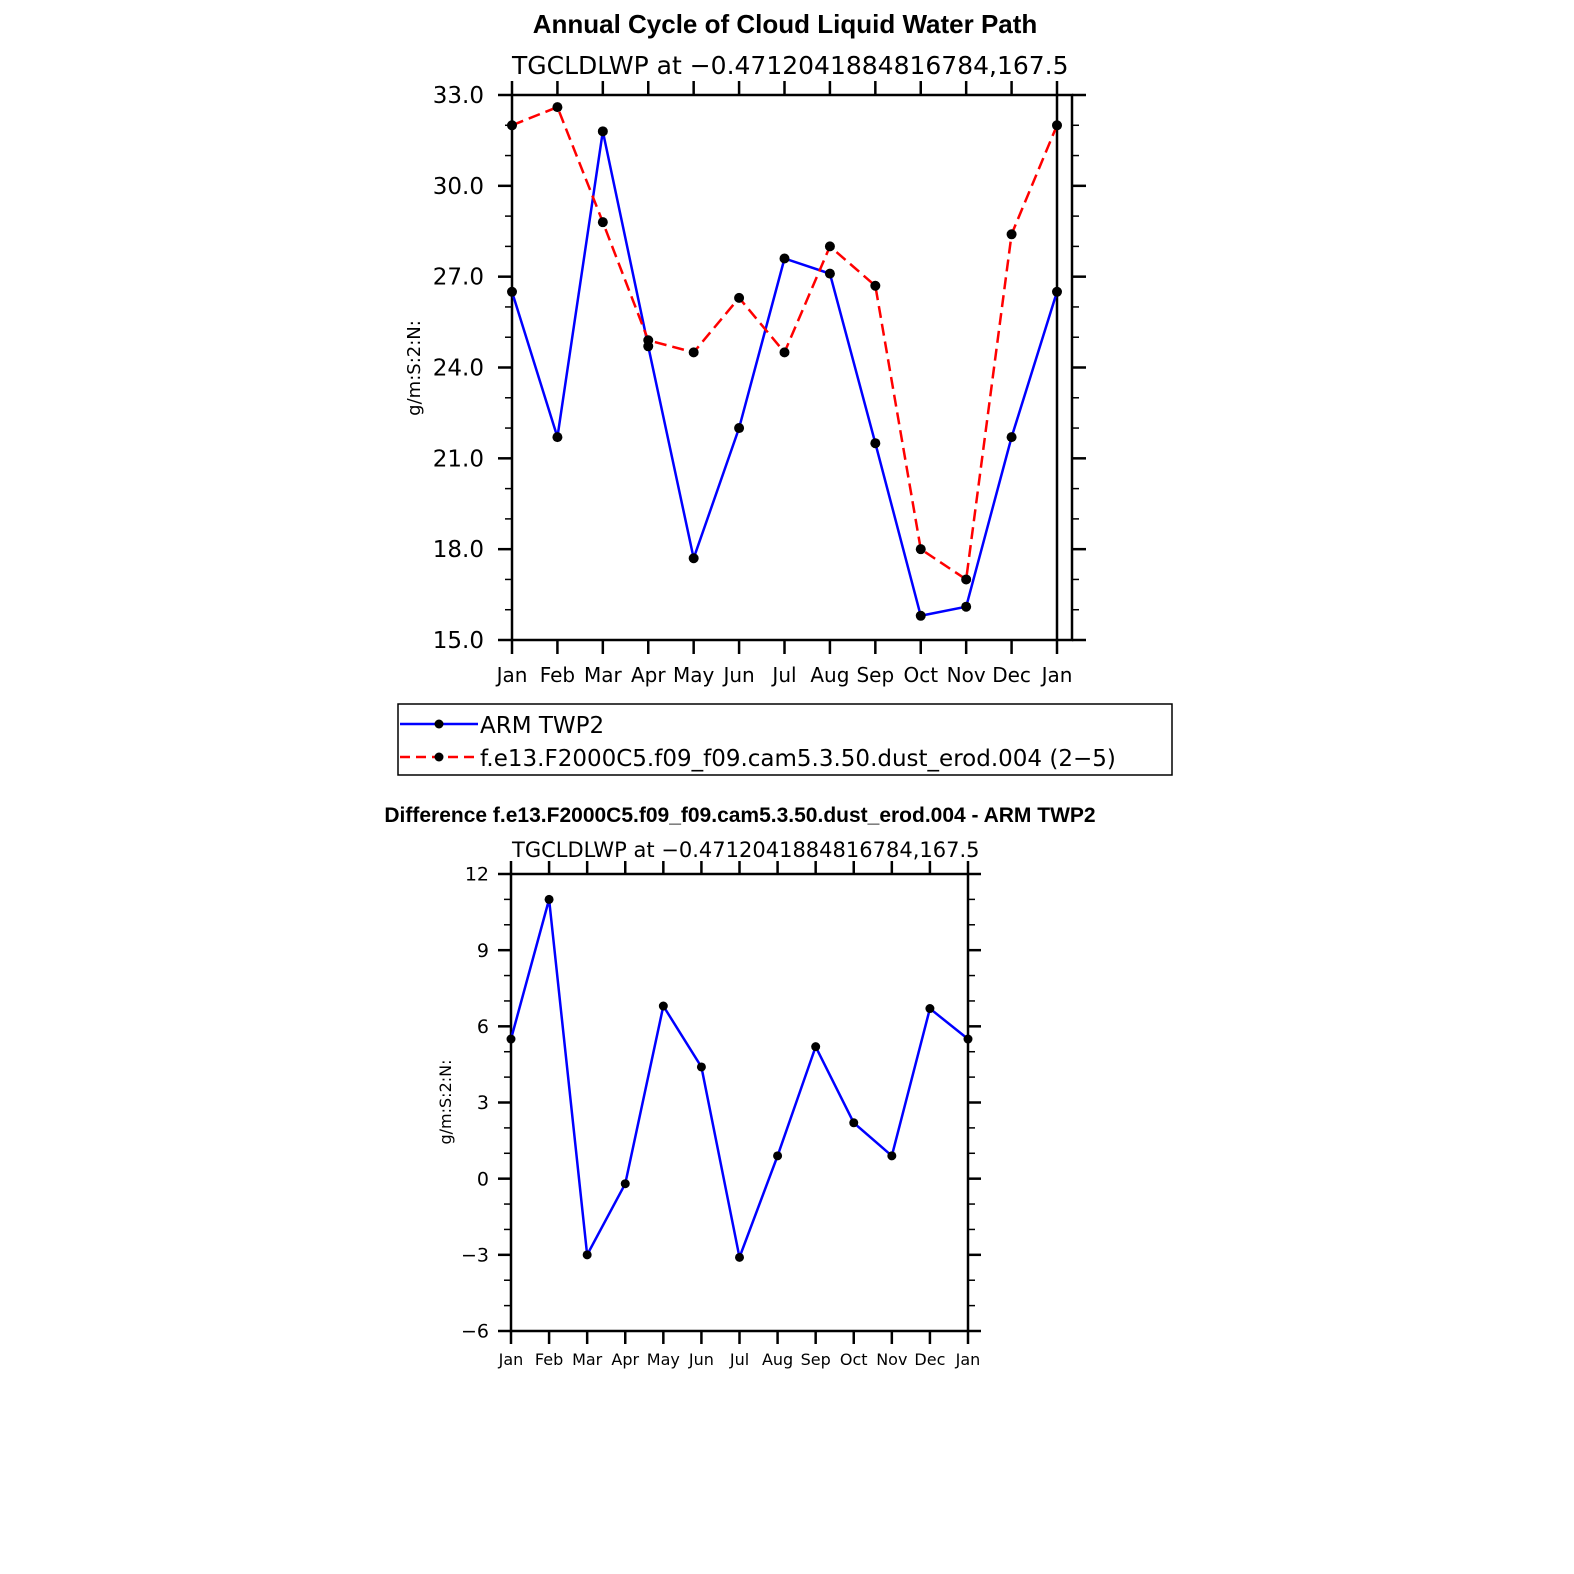  I want to click on legend-marker-model, so click(439, 757).